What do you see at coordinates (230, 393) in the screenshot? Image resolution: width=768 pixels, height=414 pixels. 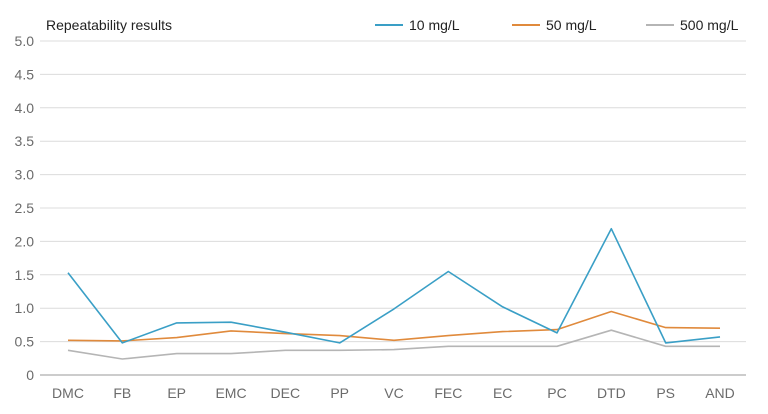 I see `x-tick-label: EMC` at bounding box center [230, 393].